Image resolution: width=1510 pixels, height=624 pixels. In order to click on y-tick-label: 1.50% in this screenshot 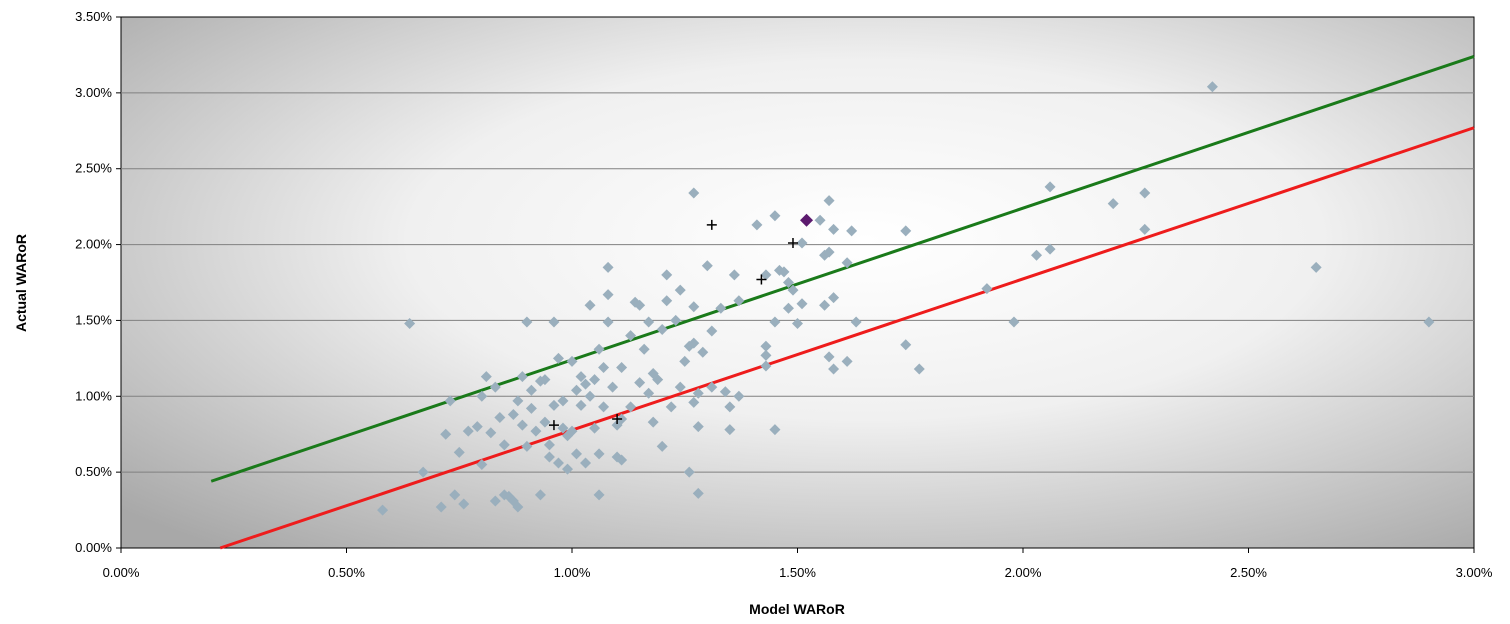, I will do `click(93, 319)`.